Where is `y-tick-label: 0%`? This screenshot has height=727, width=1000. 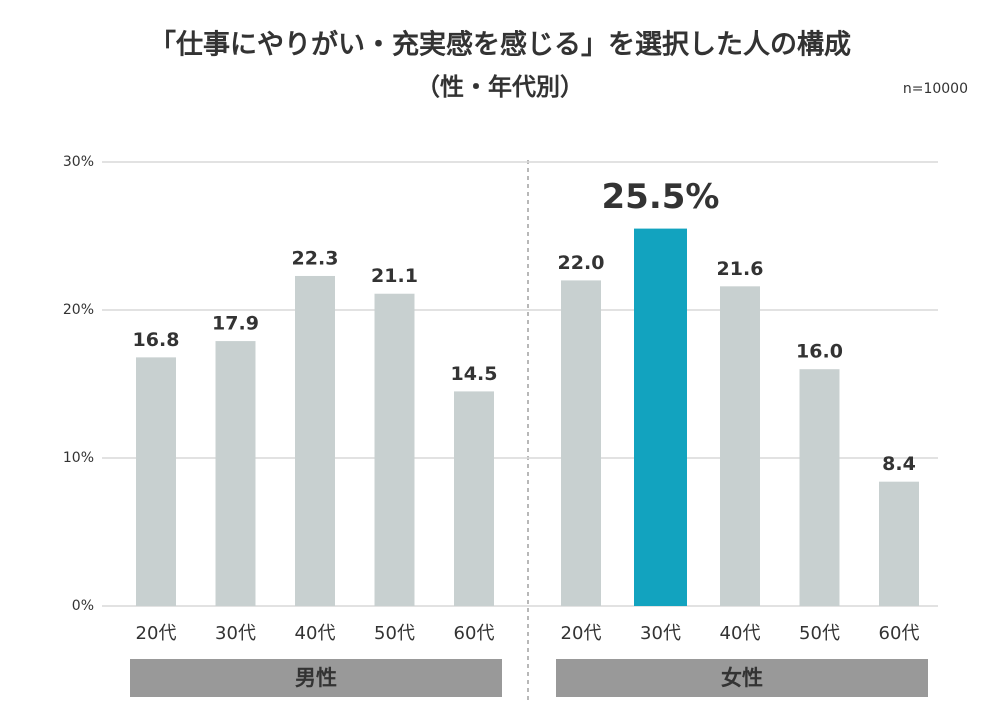
y-tick-label: 0% is located at coordinates (83, 606).